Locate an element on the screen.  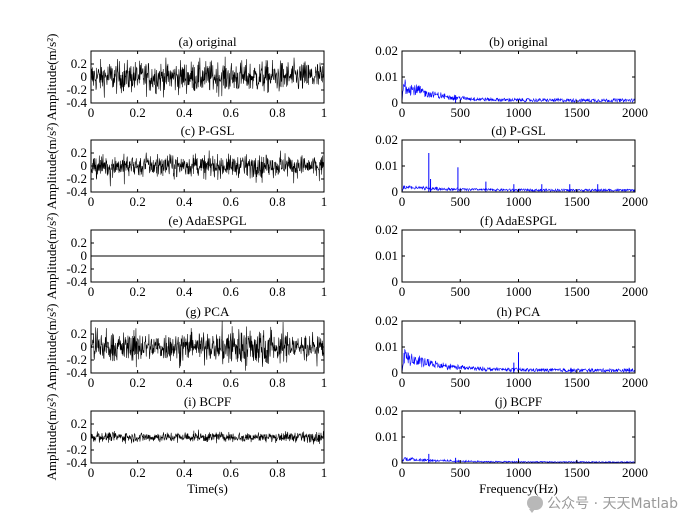
subplot-title: (d) P-GSL is located at coordinates (518, 130).